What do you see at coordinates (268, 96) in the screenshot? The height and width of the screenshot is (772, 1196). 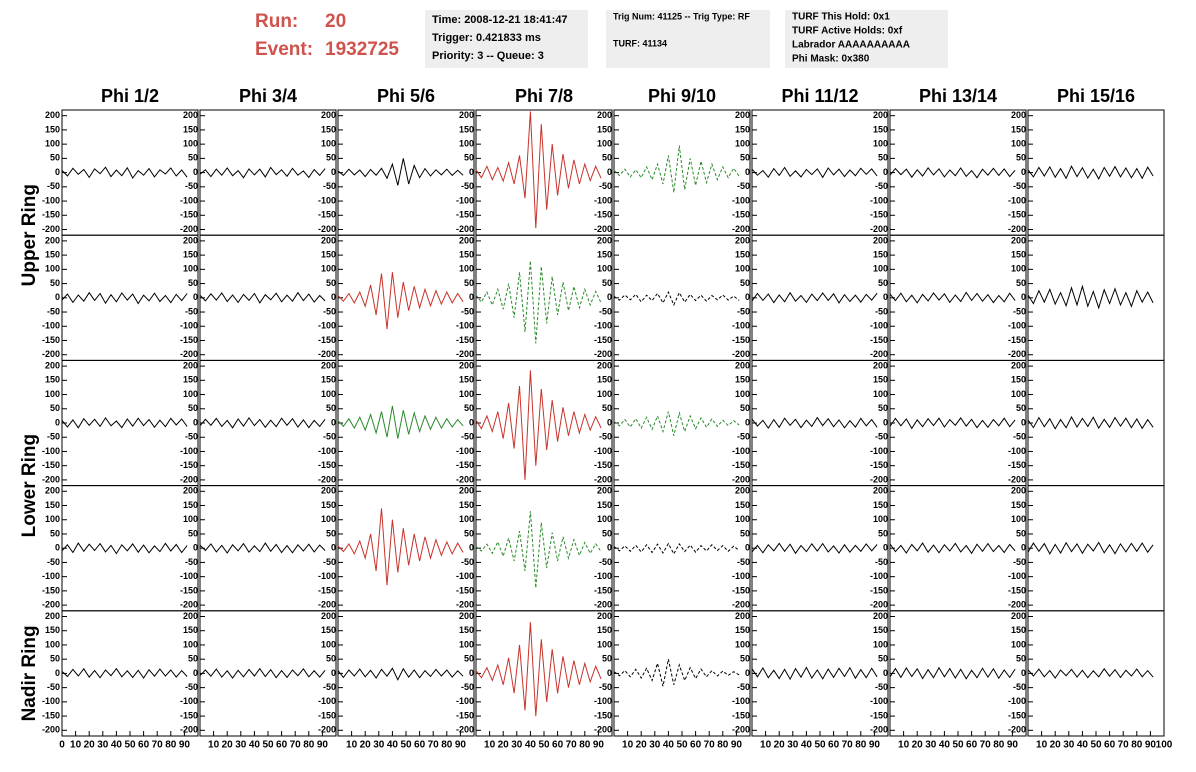 I see `column-header: Phi 3/4` at bounding box center [268, 96].